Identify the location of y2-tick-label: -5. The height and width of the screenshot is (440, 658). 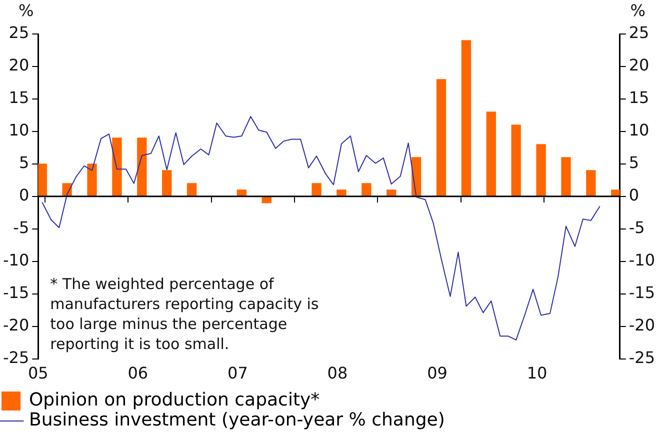
(636, 228).